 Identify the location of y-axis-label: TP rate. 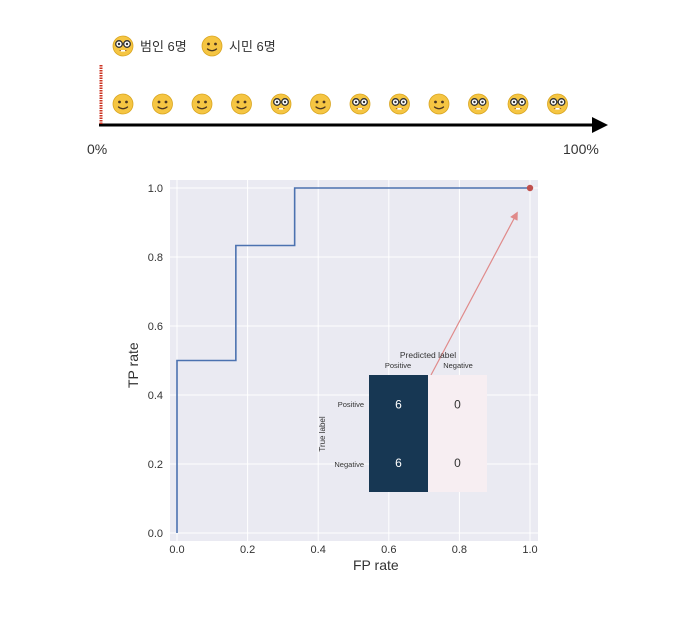
(133, 365).